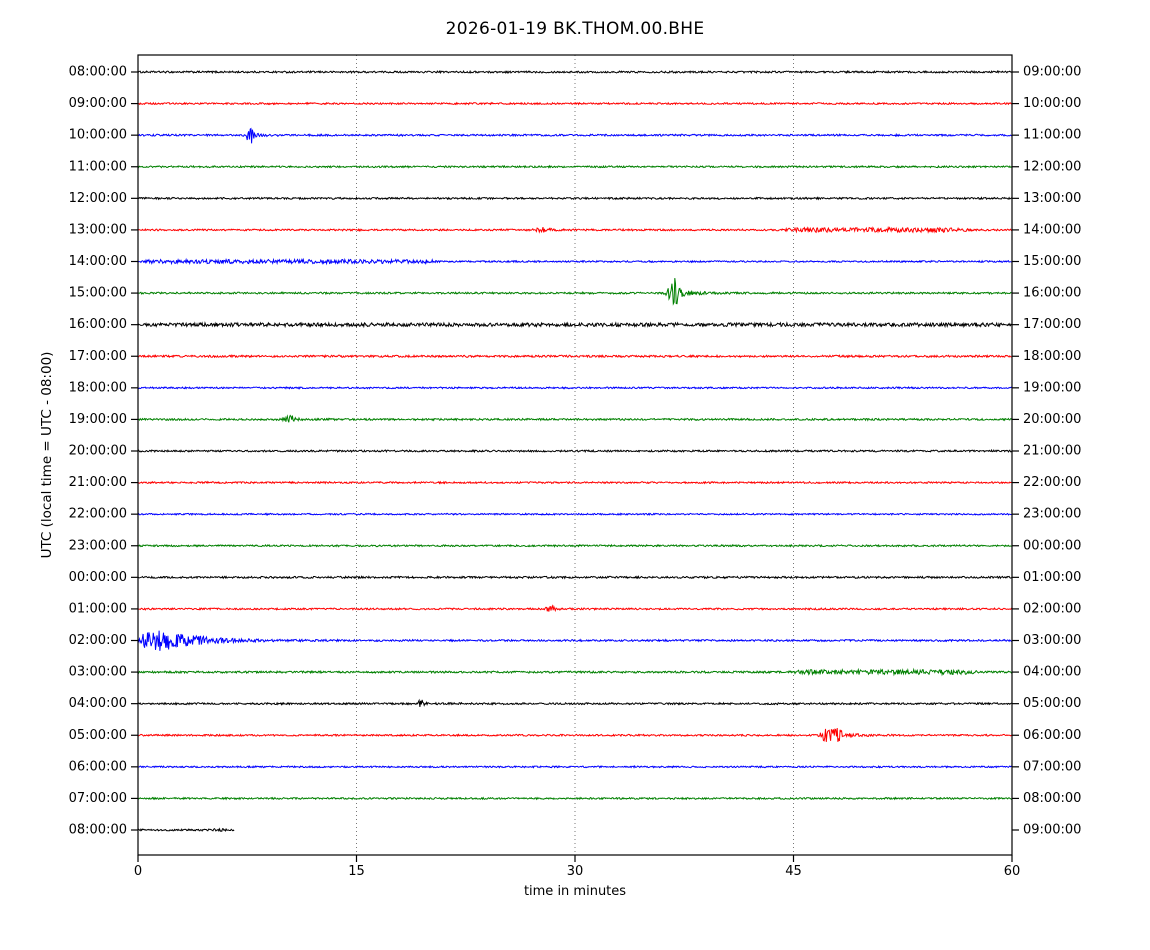  Describe the element at coordinates (575, 545) in the screenshot. I see `trace-row-23:00:00` at that location.